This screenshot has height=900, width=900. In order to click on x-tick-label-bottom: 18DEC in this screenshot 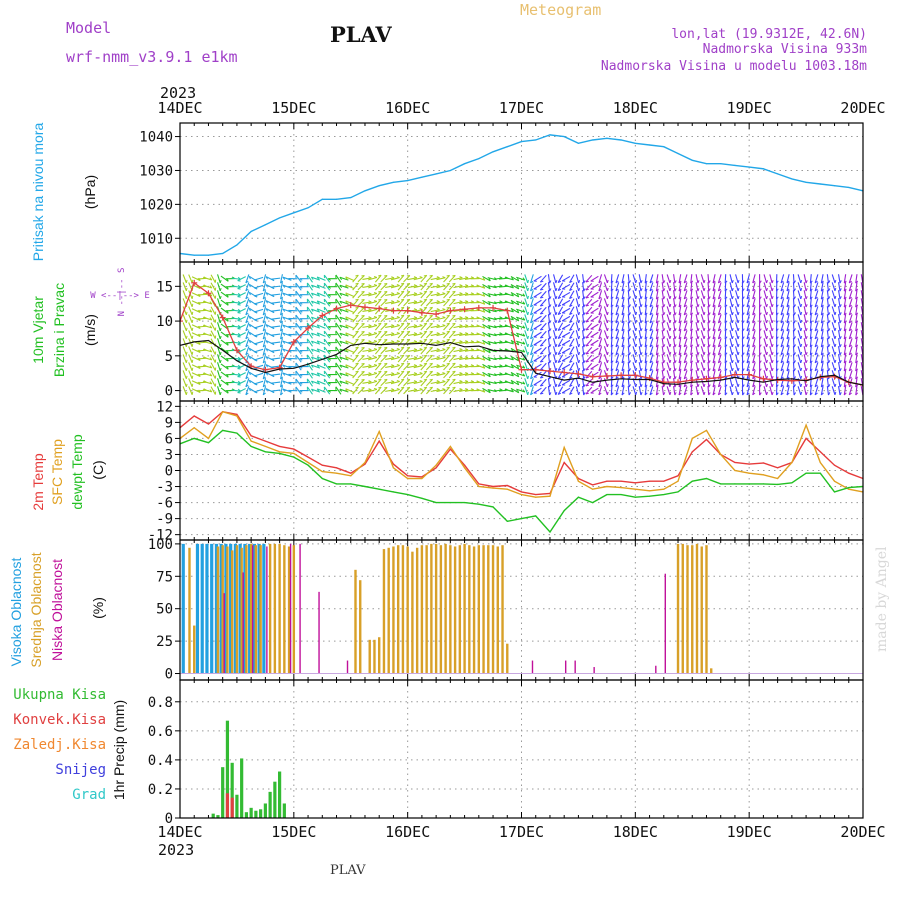, I will do `click(635, 832)`.